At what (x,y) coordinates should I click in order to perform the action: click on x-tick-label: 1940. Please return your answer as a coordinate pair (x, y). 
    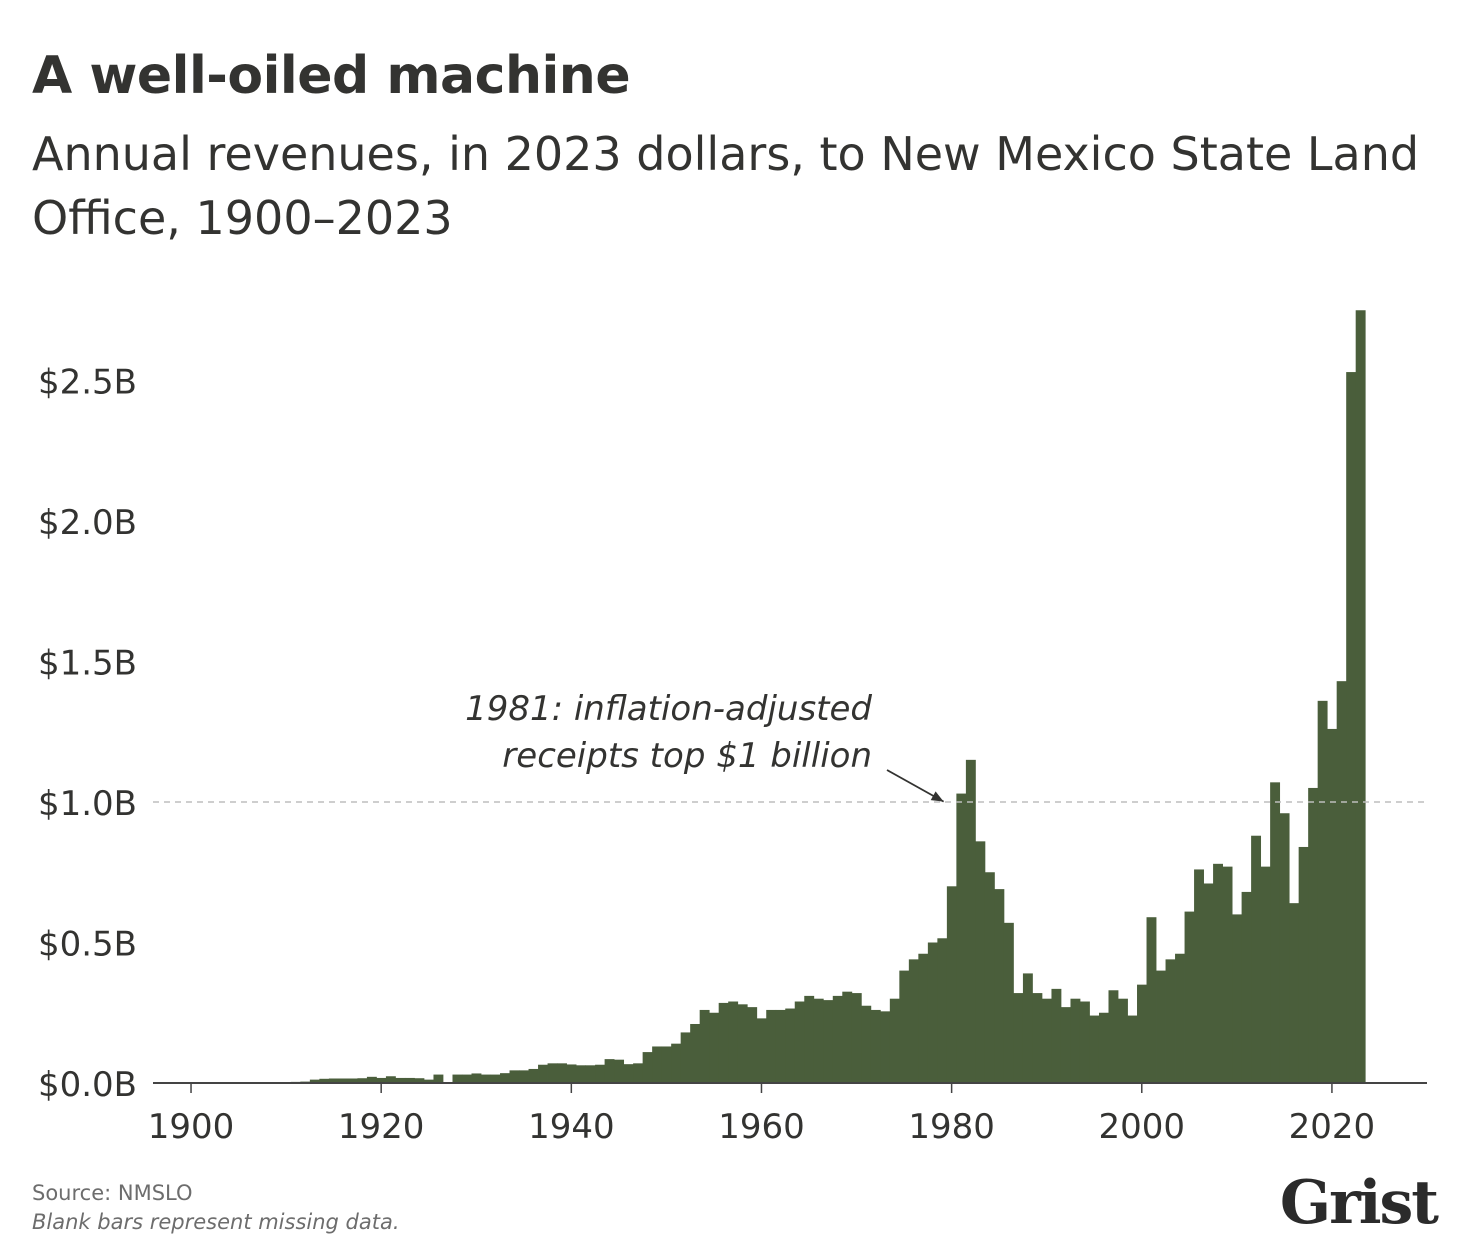
    Looking at the image, I should click on (571, 1127).